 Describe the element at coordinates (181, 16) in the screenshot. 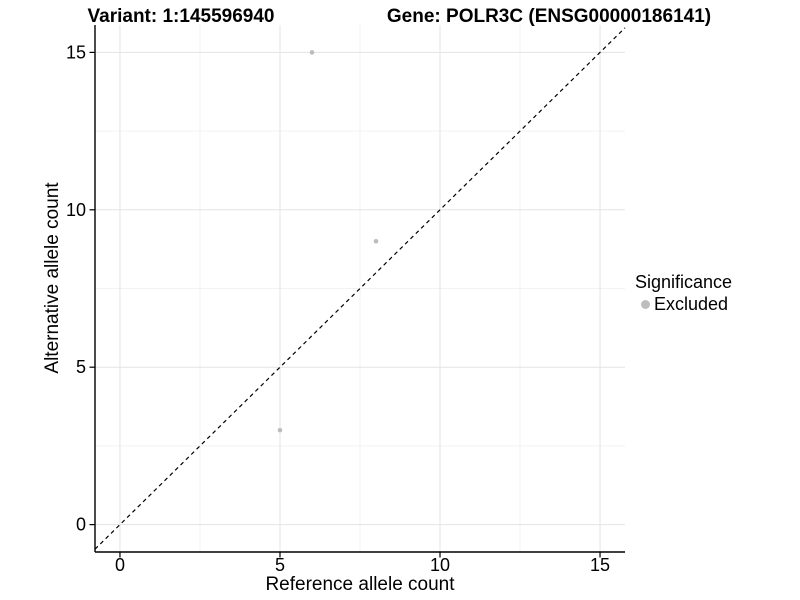

I see `variant-title: Variant: 1:145596940` at that location.